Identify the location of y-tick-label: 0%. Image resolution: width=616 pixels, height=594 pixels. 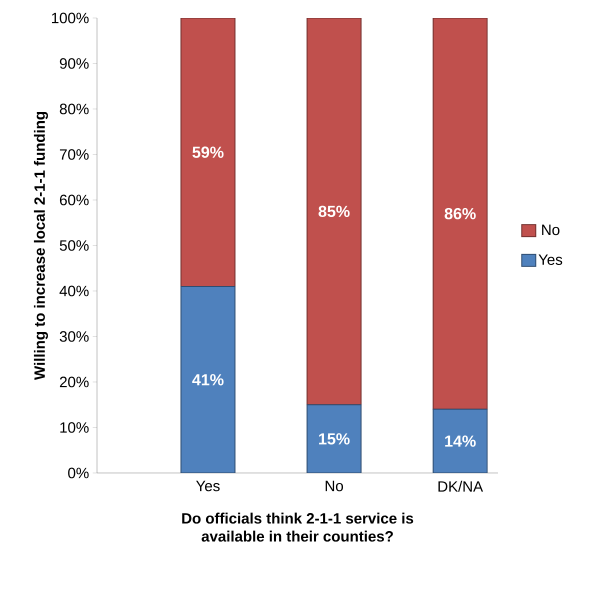
(78, 473).